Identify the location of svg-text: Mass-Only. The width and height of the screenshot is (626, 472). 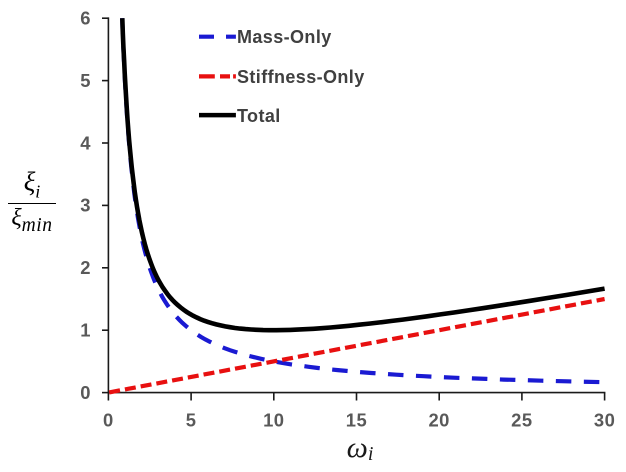
(284, 37).